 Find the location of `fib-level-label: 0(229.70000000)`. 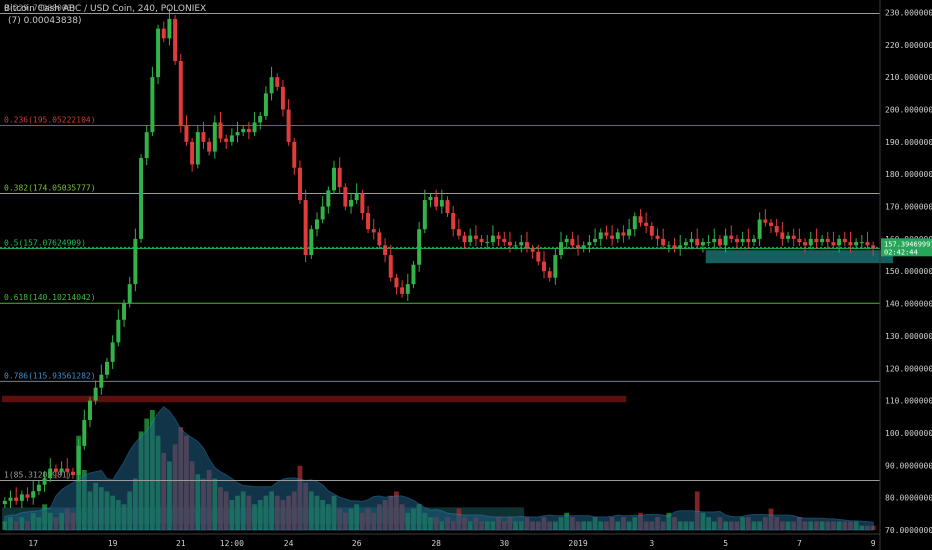

fib-level-label: 0(229.70000000) is located at coordinates (40, 7).